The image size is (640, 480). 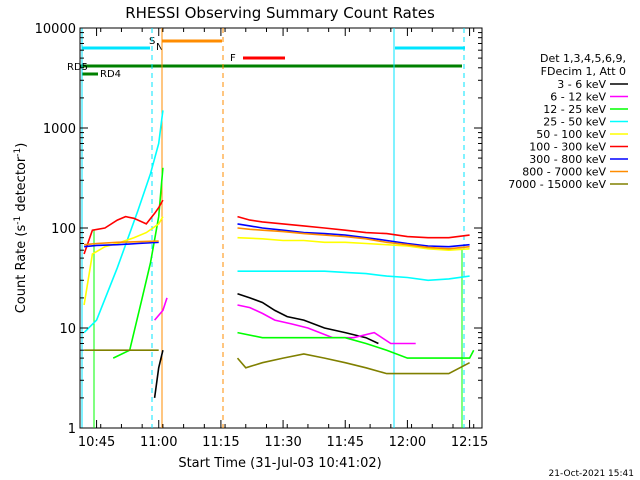 I want to click on rd4-flag-label: RD4, so click(x=110, y=74).